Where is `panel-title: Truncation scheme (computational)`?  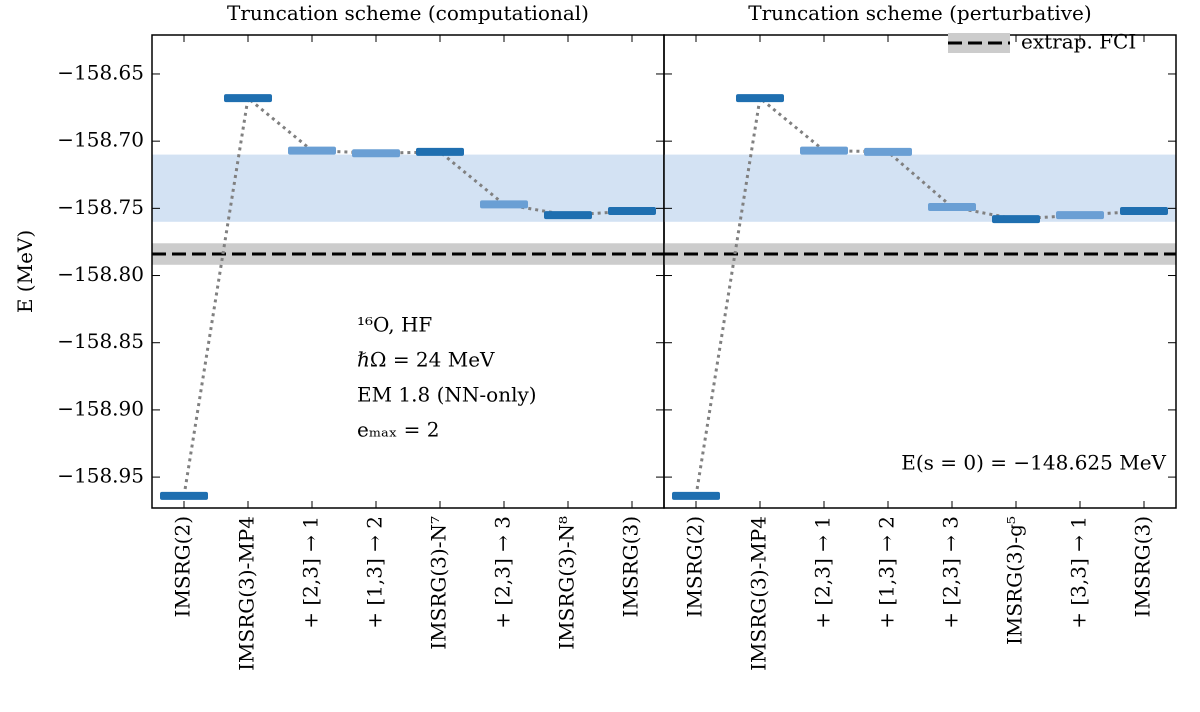 panel-title: Truncation scheme (computational) is located at coordinates (408, 13).